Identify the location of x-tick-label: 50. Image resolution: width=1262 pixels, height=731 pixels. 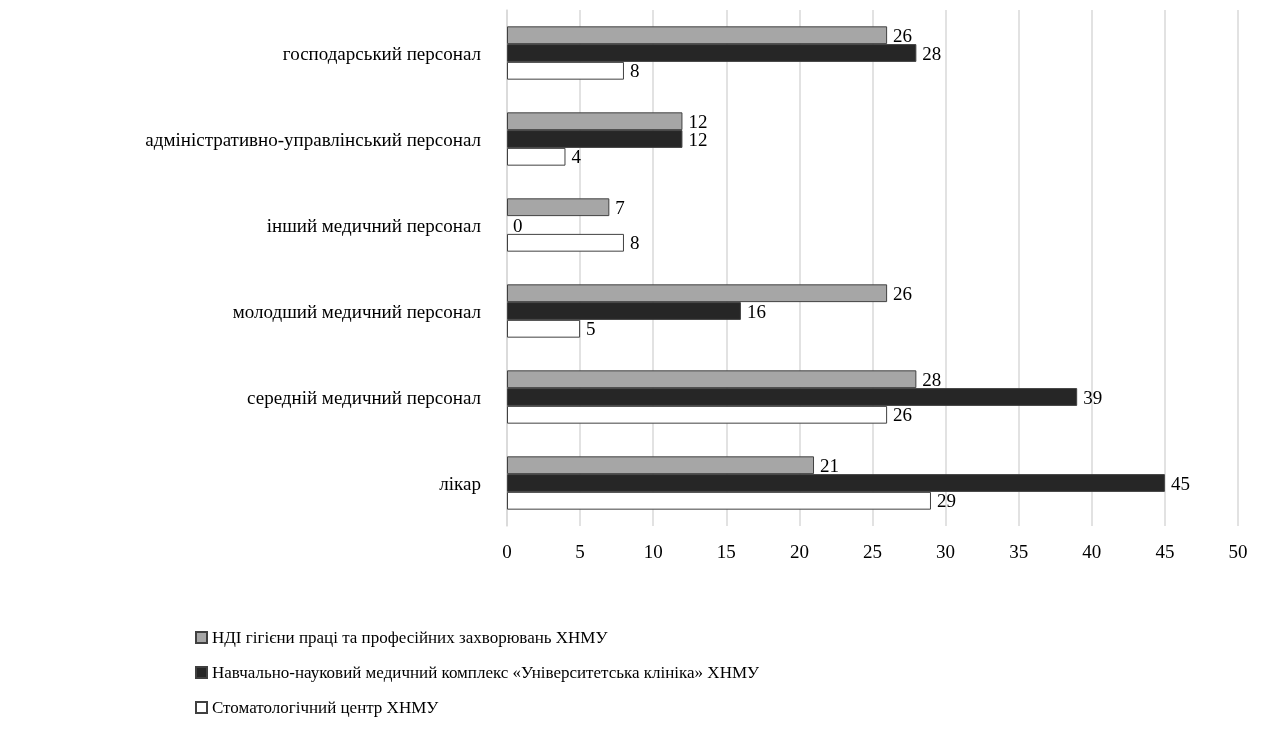
(1238, 551).